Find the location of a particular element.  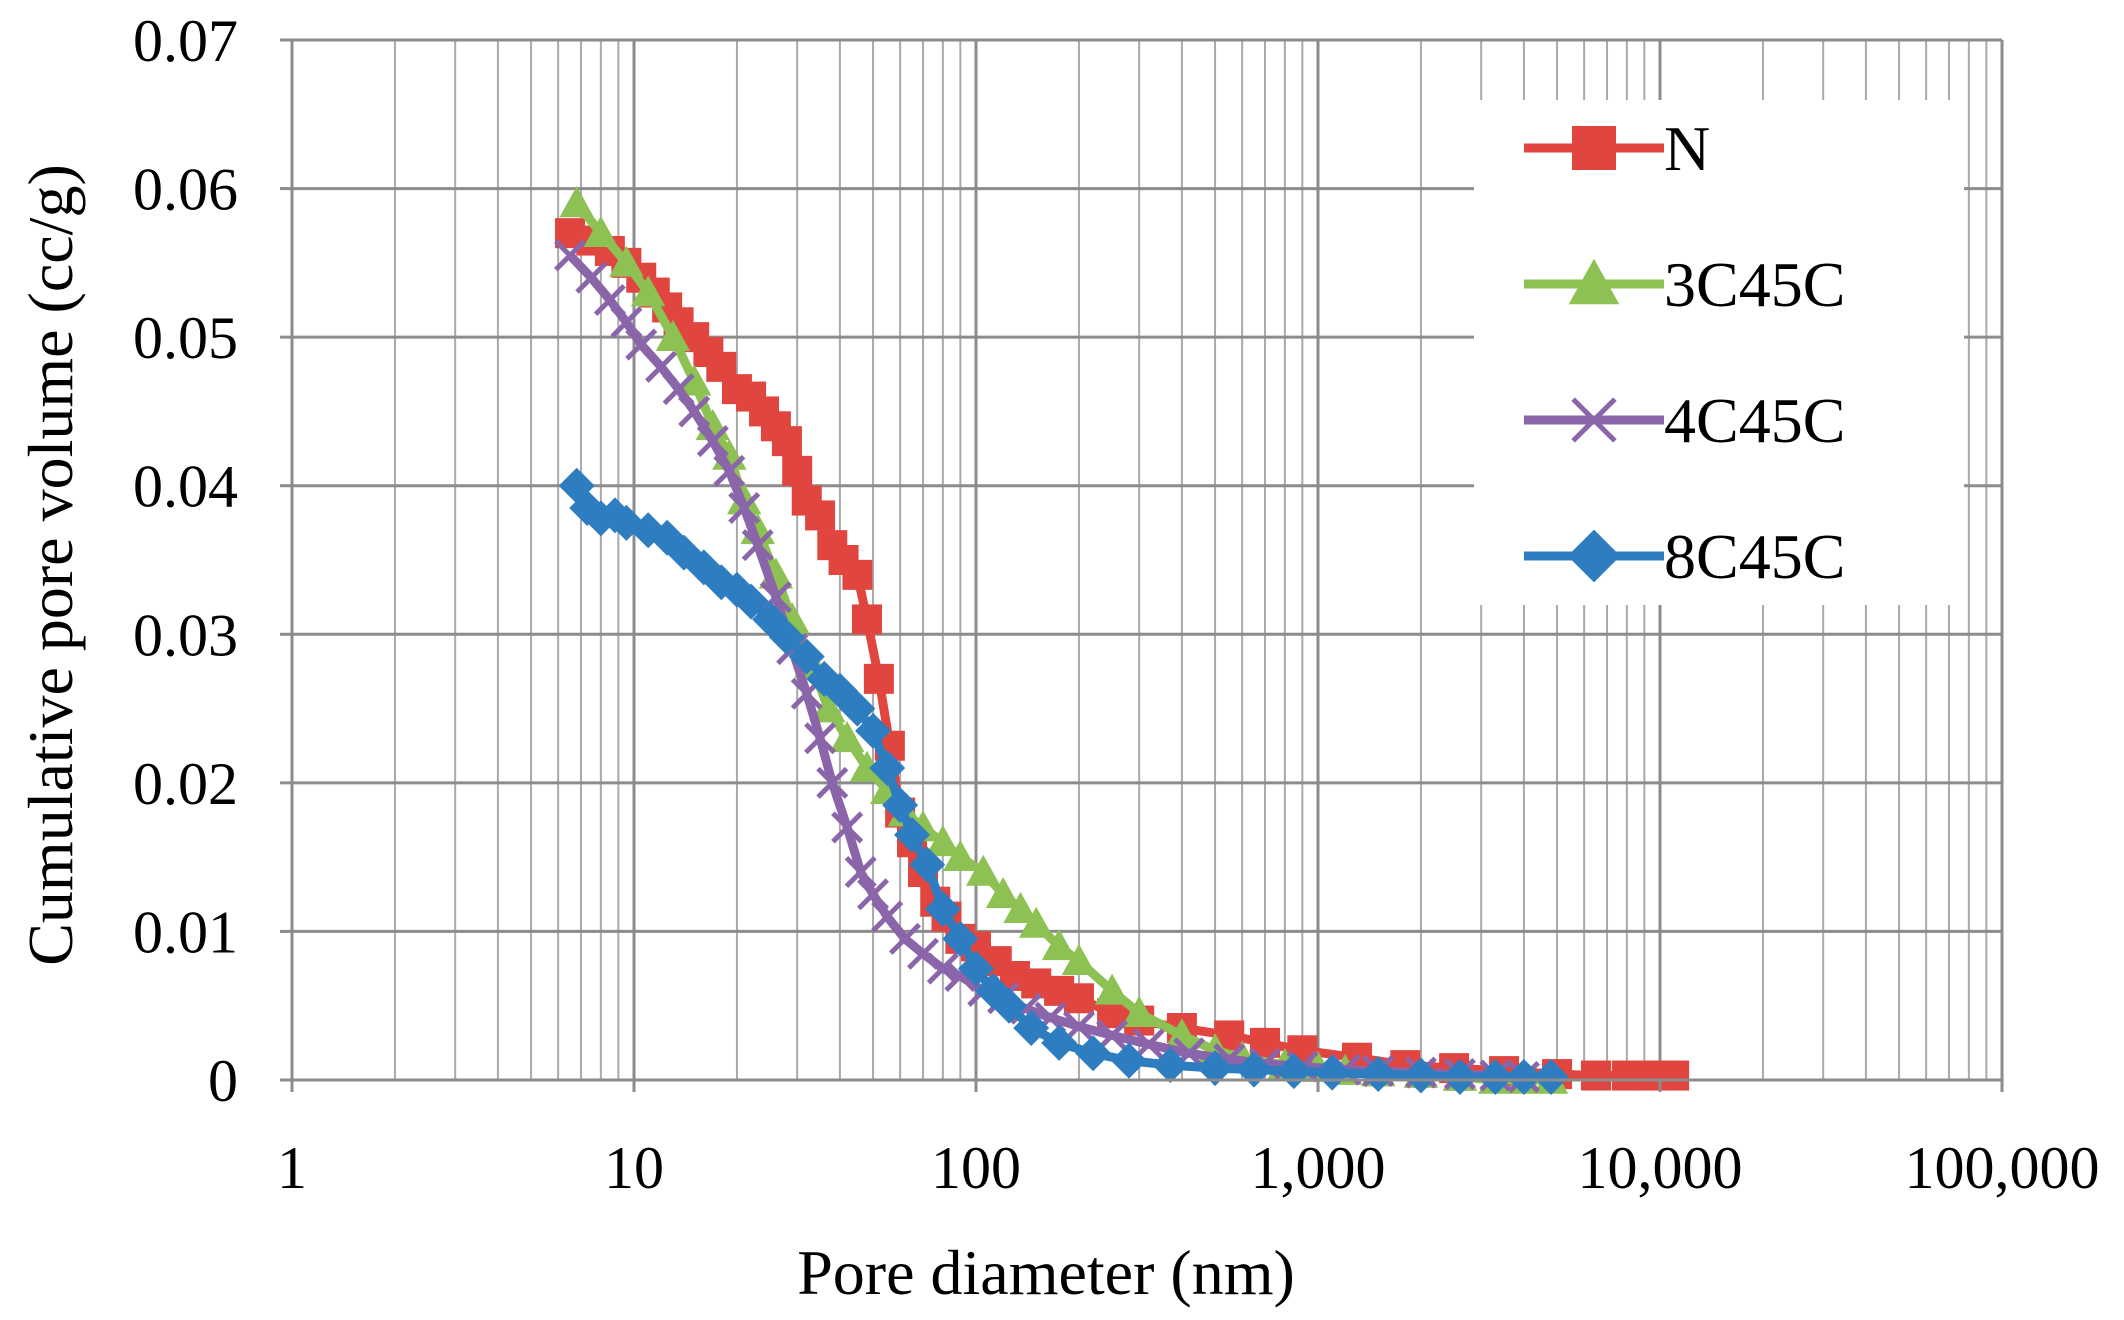

legend-label: 8C45C is located at coordinates (1754, 556).